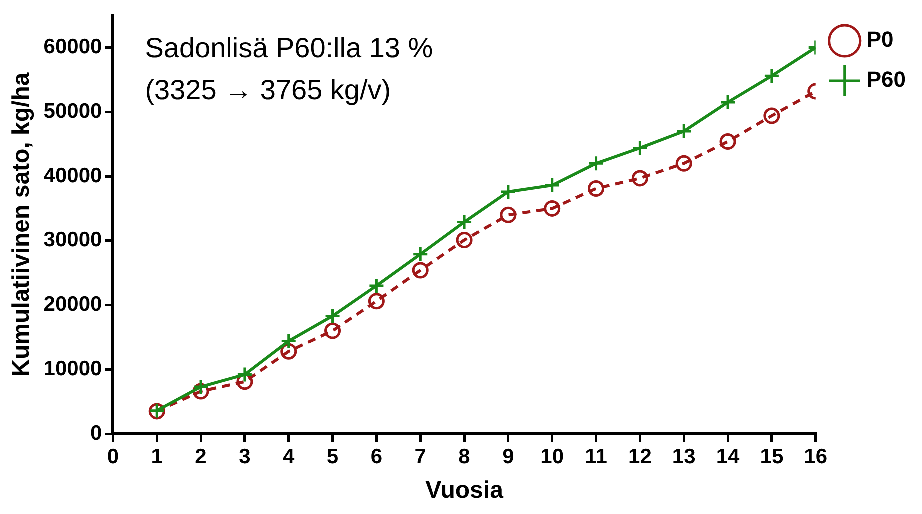 This screenshot has height=514, width=922. Describe the element at coordinates (22, 224) in the screenshot. I see `y-axis-title: Kumulatiivinen sato, kg/ha` at that location.